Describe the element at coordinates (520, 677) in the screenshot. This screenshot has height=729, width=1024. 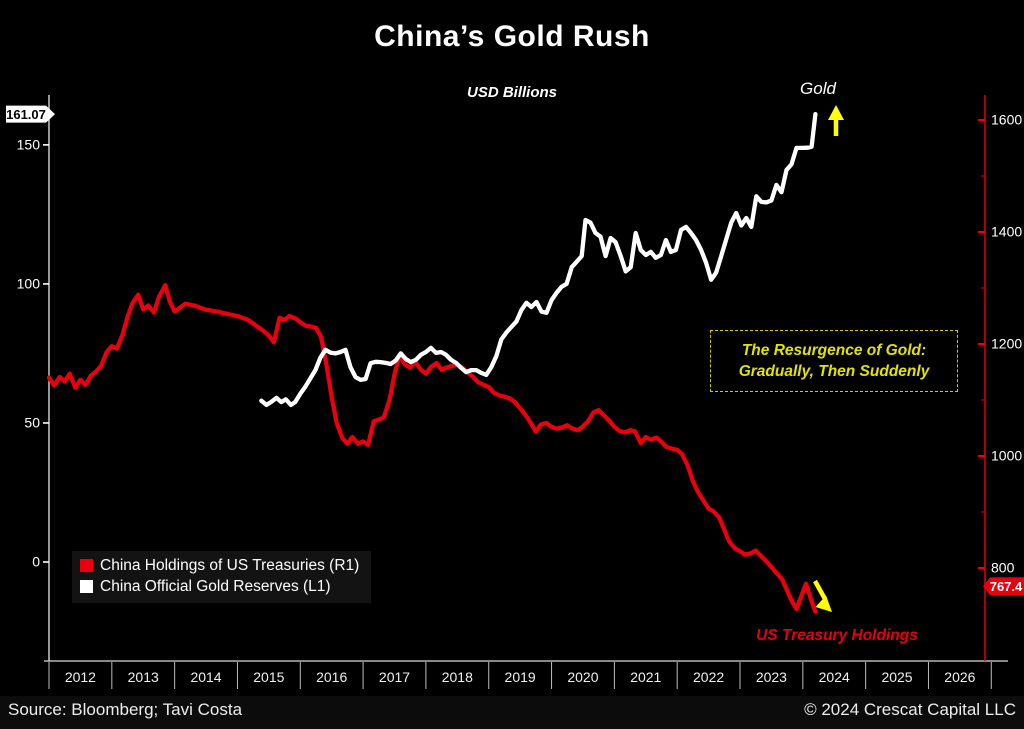
I see `x-axis-year-label: 2019` at that location.